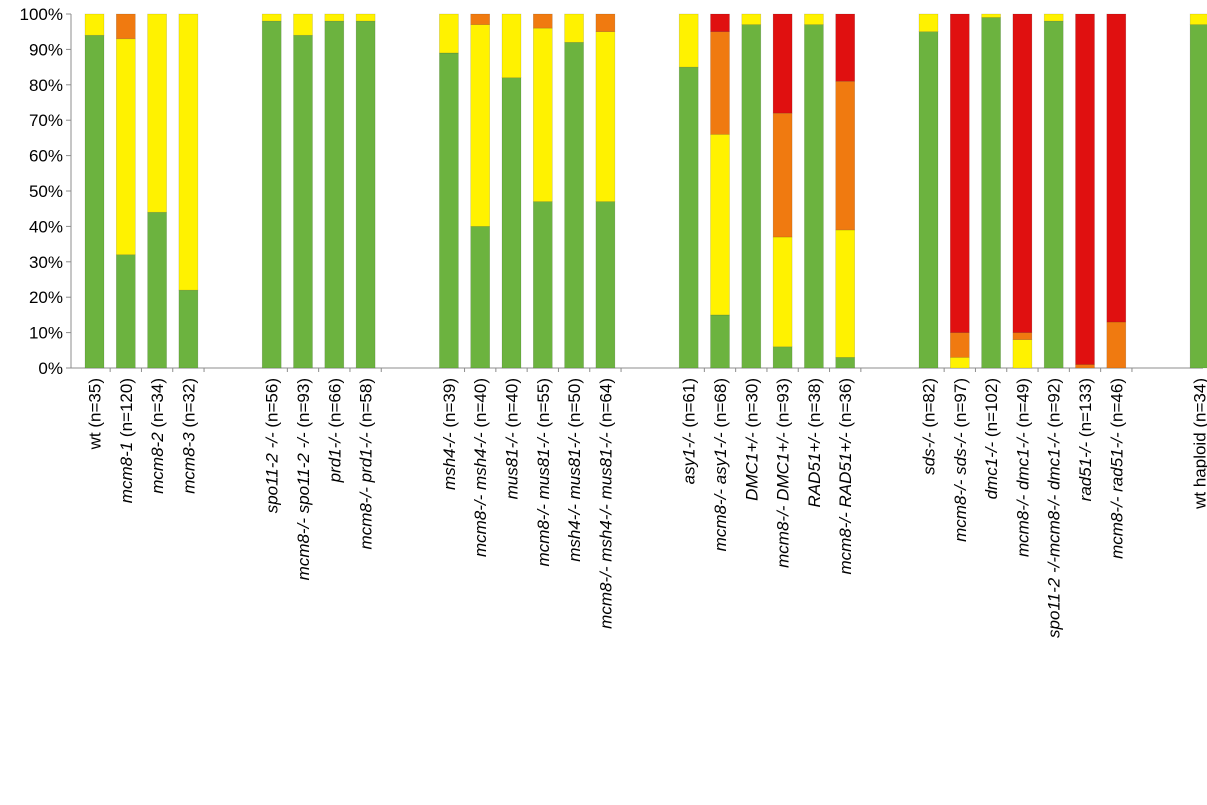  Describe the element at coordinates (1054, 508) in the screenshot. I see `x-axis-label: spo11-2 -/-mcm8-/- dmc1-/- (n=92)` at that location.